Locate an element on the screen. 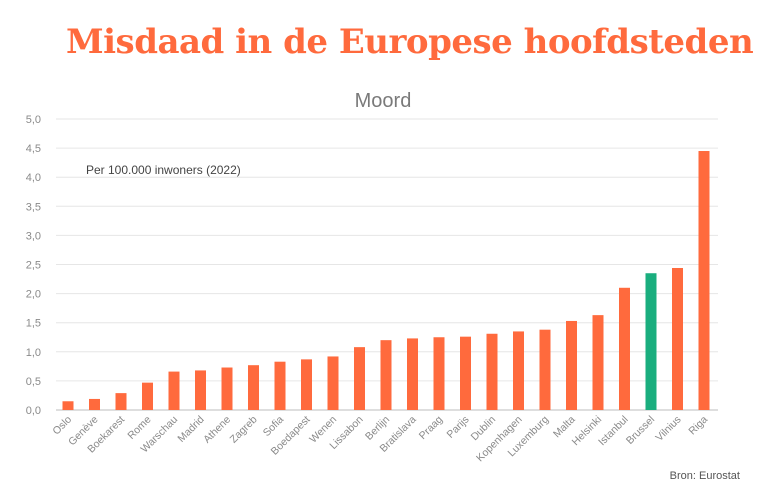 The height and width of the screenshot is (500, 758). bar-praag is located at coordinates (439, 373).